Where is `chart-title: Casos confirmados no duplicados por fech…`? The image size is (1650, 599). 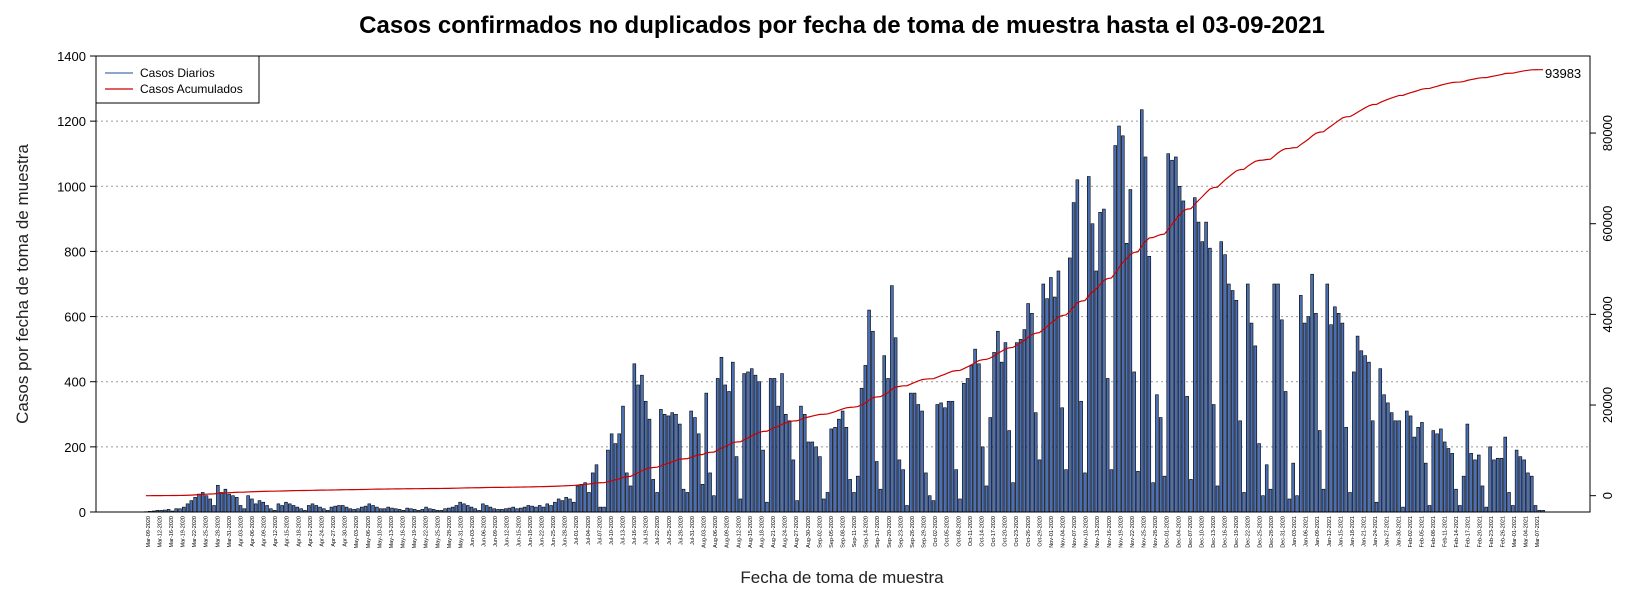
chart-title: Casos confirmados no duplicados por fech… is located at coordinates (842, 25).